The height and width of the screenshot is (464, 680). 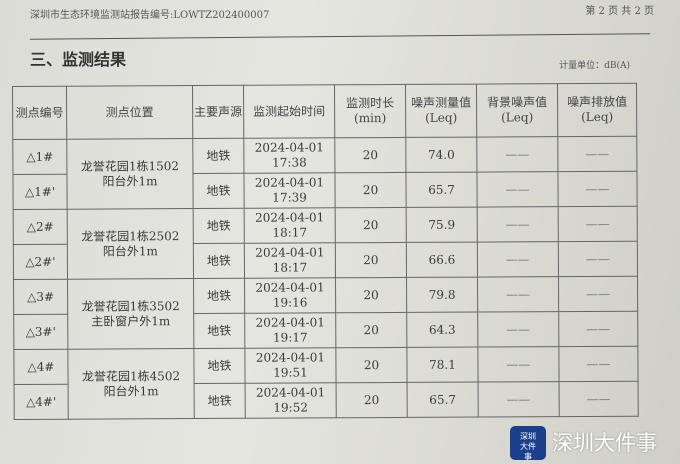 I want to click on cell-val: 75.9, so click(x=442, y=225).